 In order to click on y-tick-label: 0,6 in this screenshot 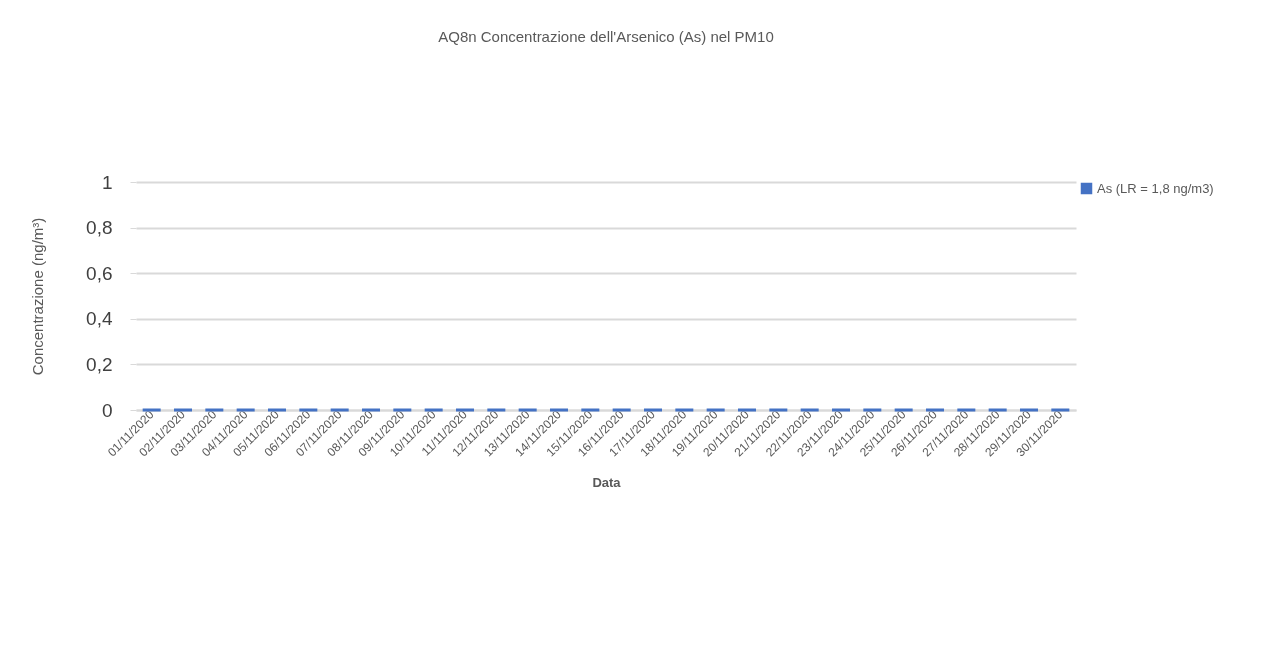, I will do `click(99, 273)`.